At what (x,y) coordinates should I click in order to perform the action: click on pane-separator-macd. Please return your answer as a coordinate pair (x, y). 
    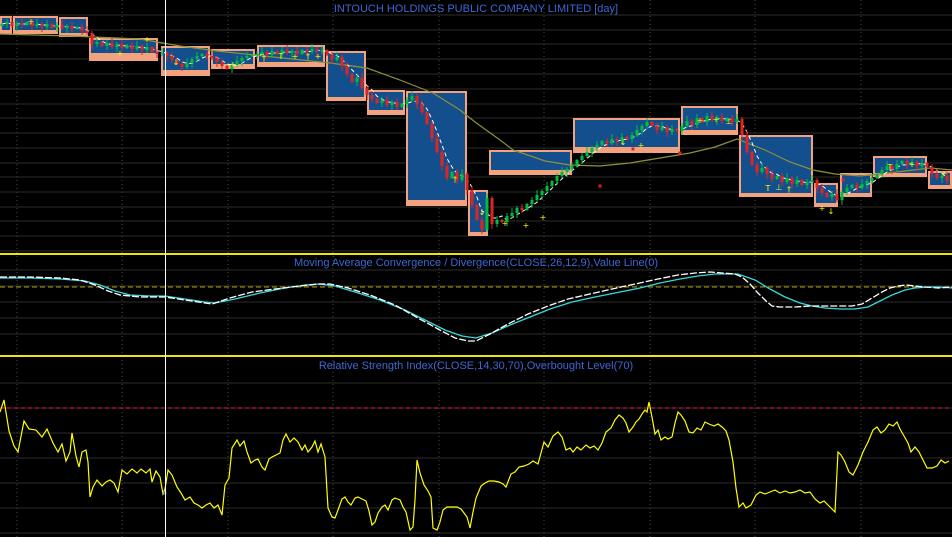
    Looking at the image, I should click on (476, 254).